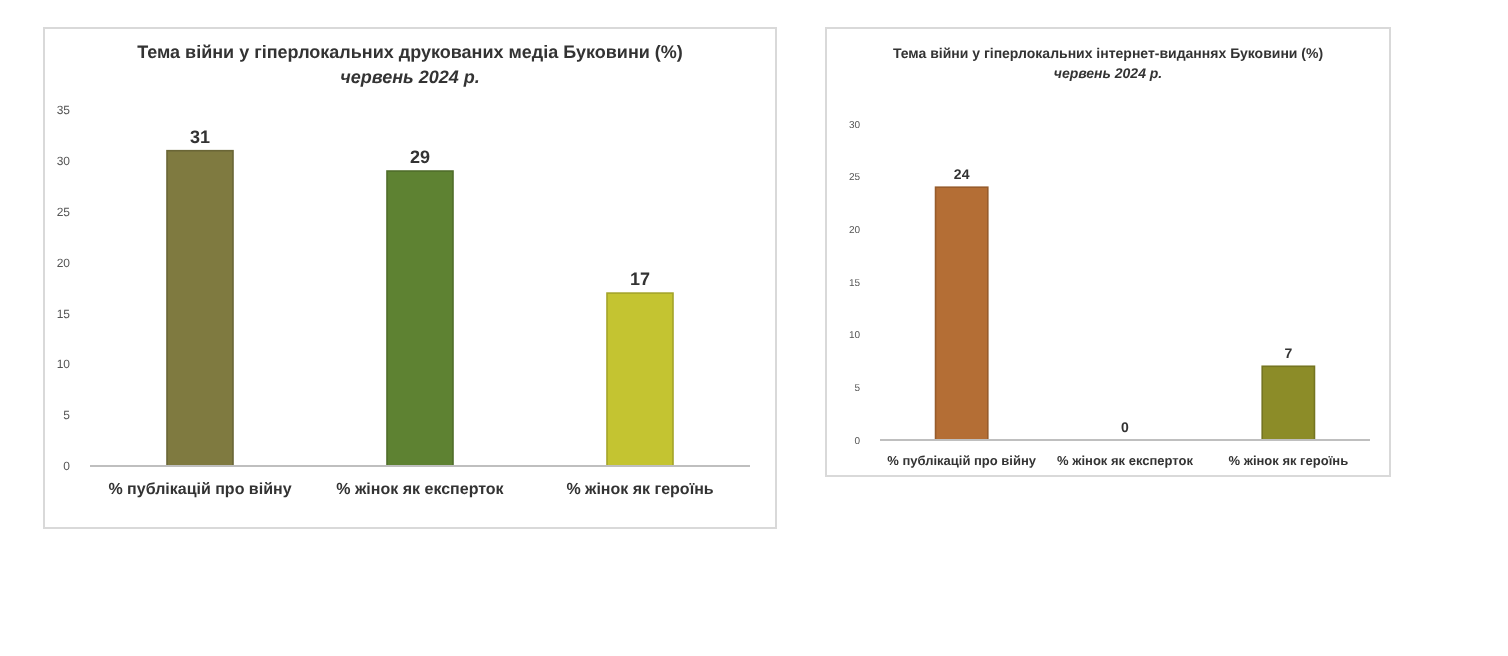 This screenshot has width=1508, height=656. What do you see at coordinates (200, 489) in the screenshot?
I see `x-tick-label: % публікацій про війну` at bounding box center [200, 489].